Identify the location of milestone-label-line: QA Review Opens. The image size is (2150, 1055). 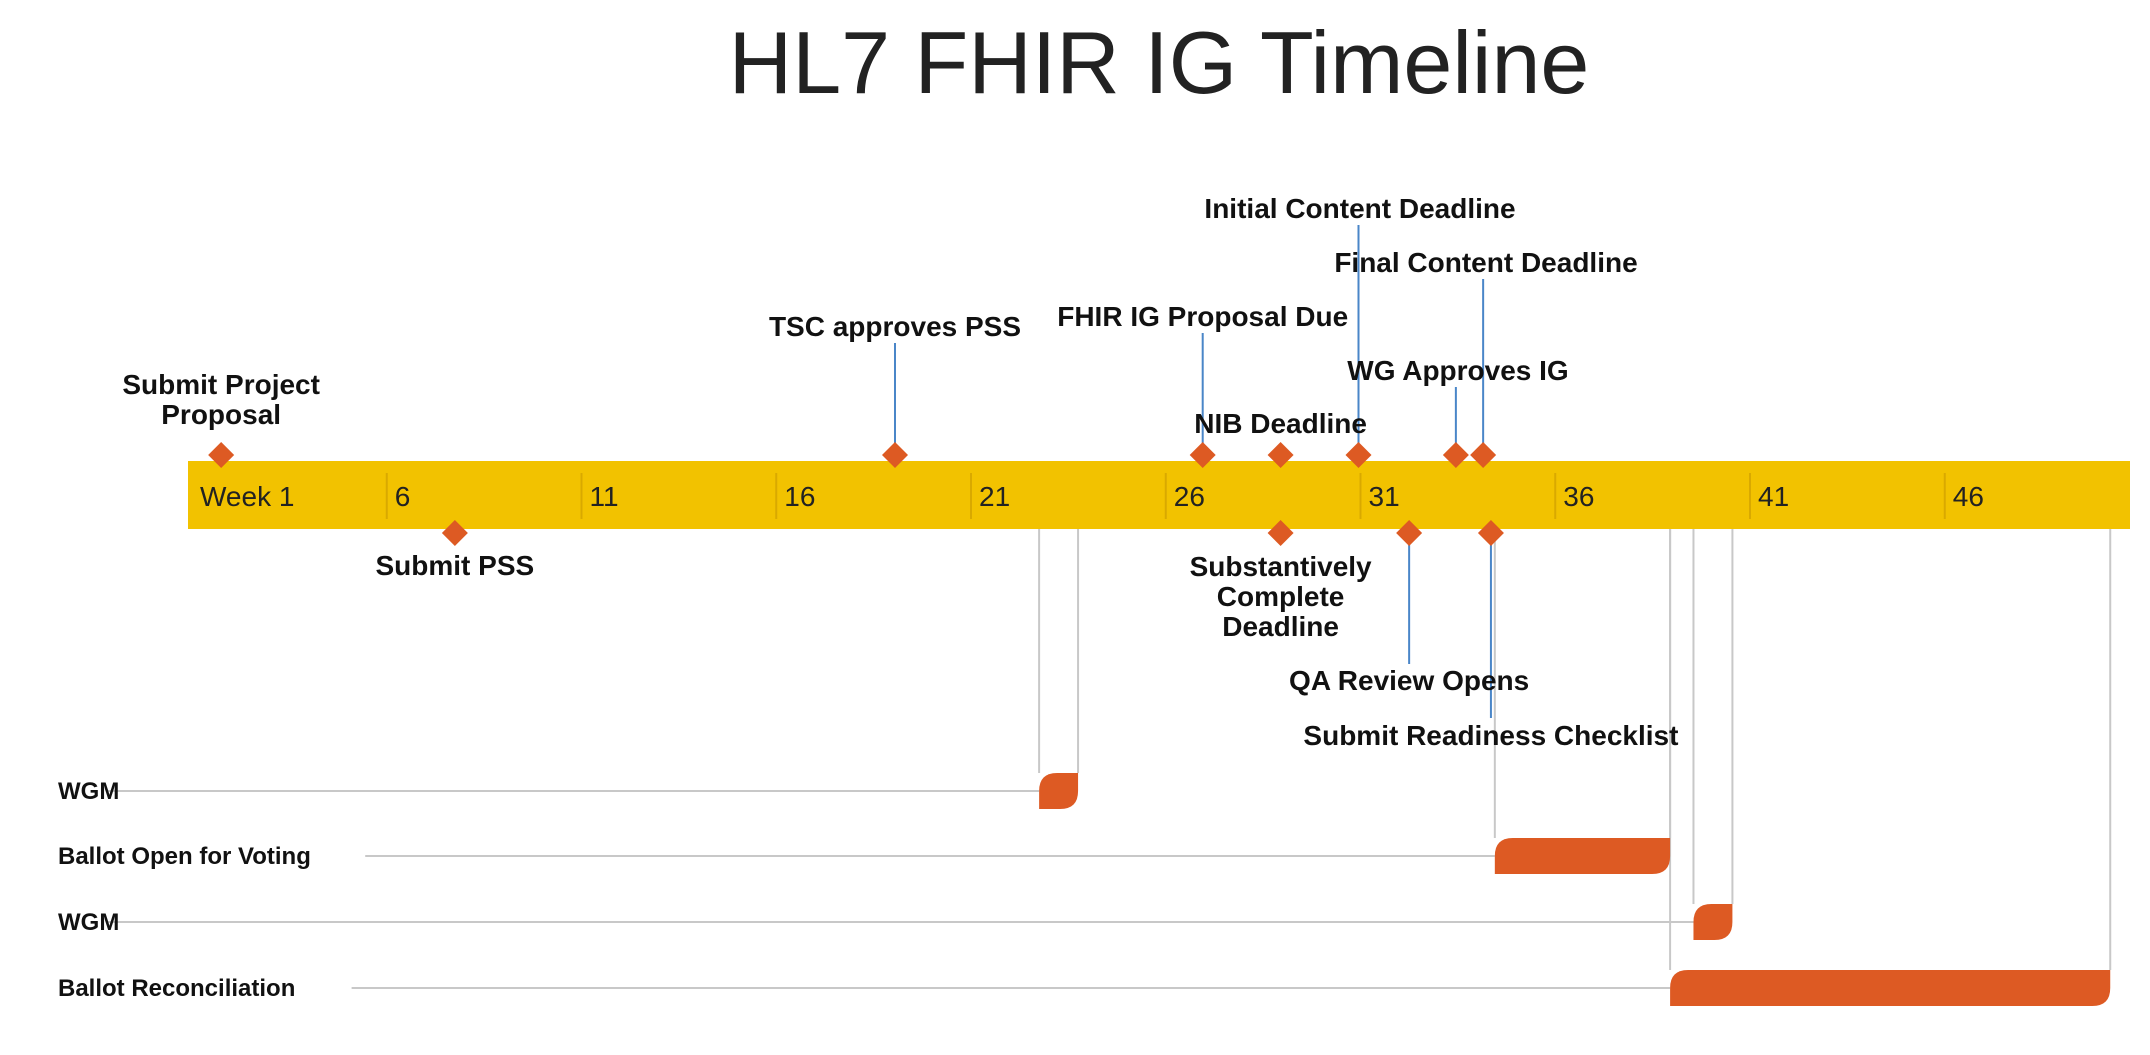
(1409, 680).